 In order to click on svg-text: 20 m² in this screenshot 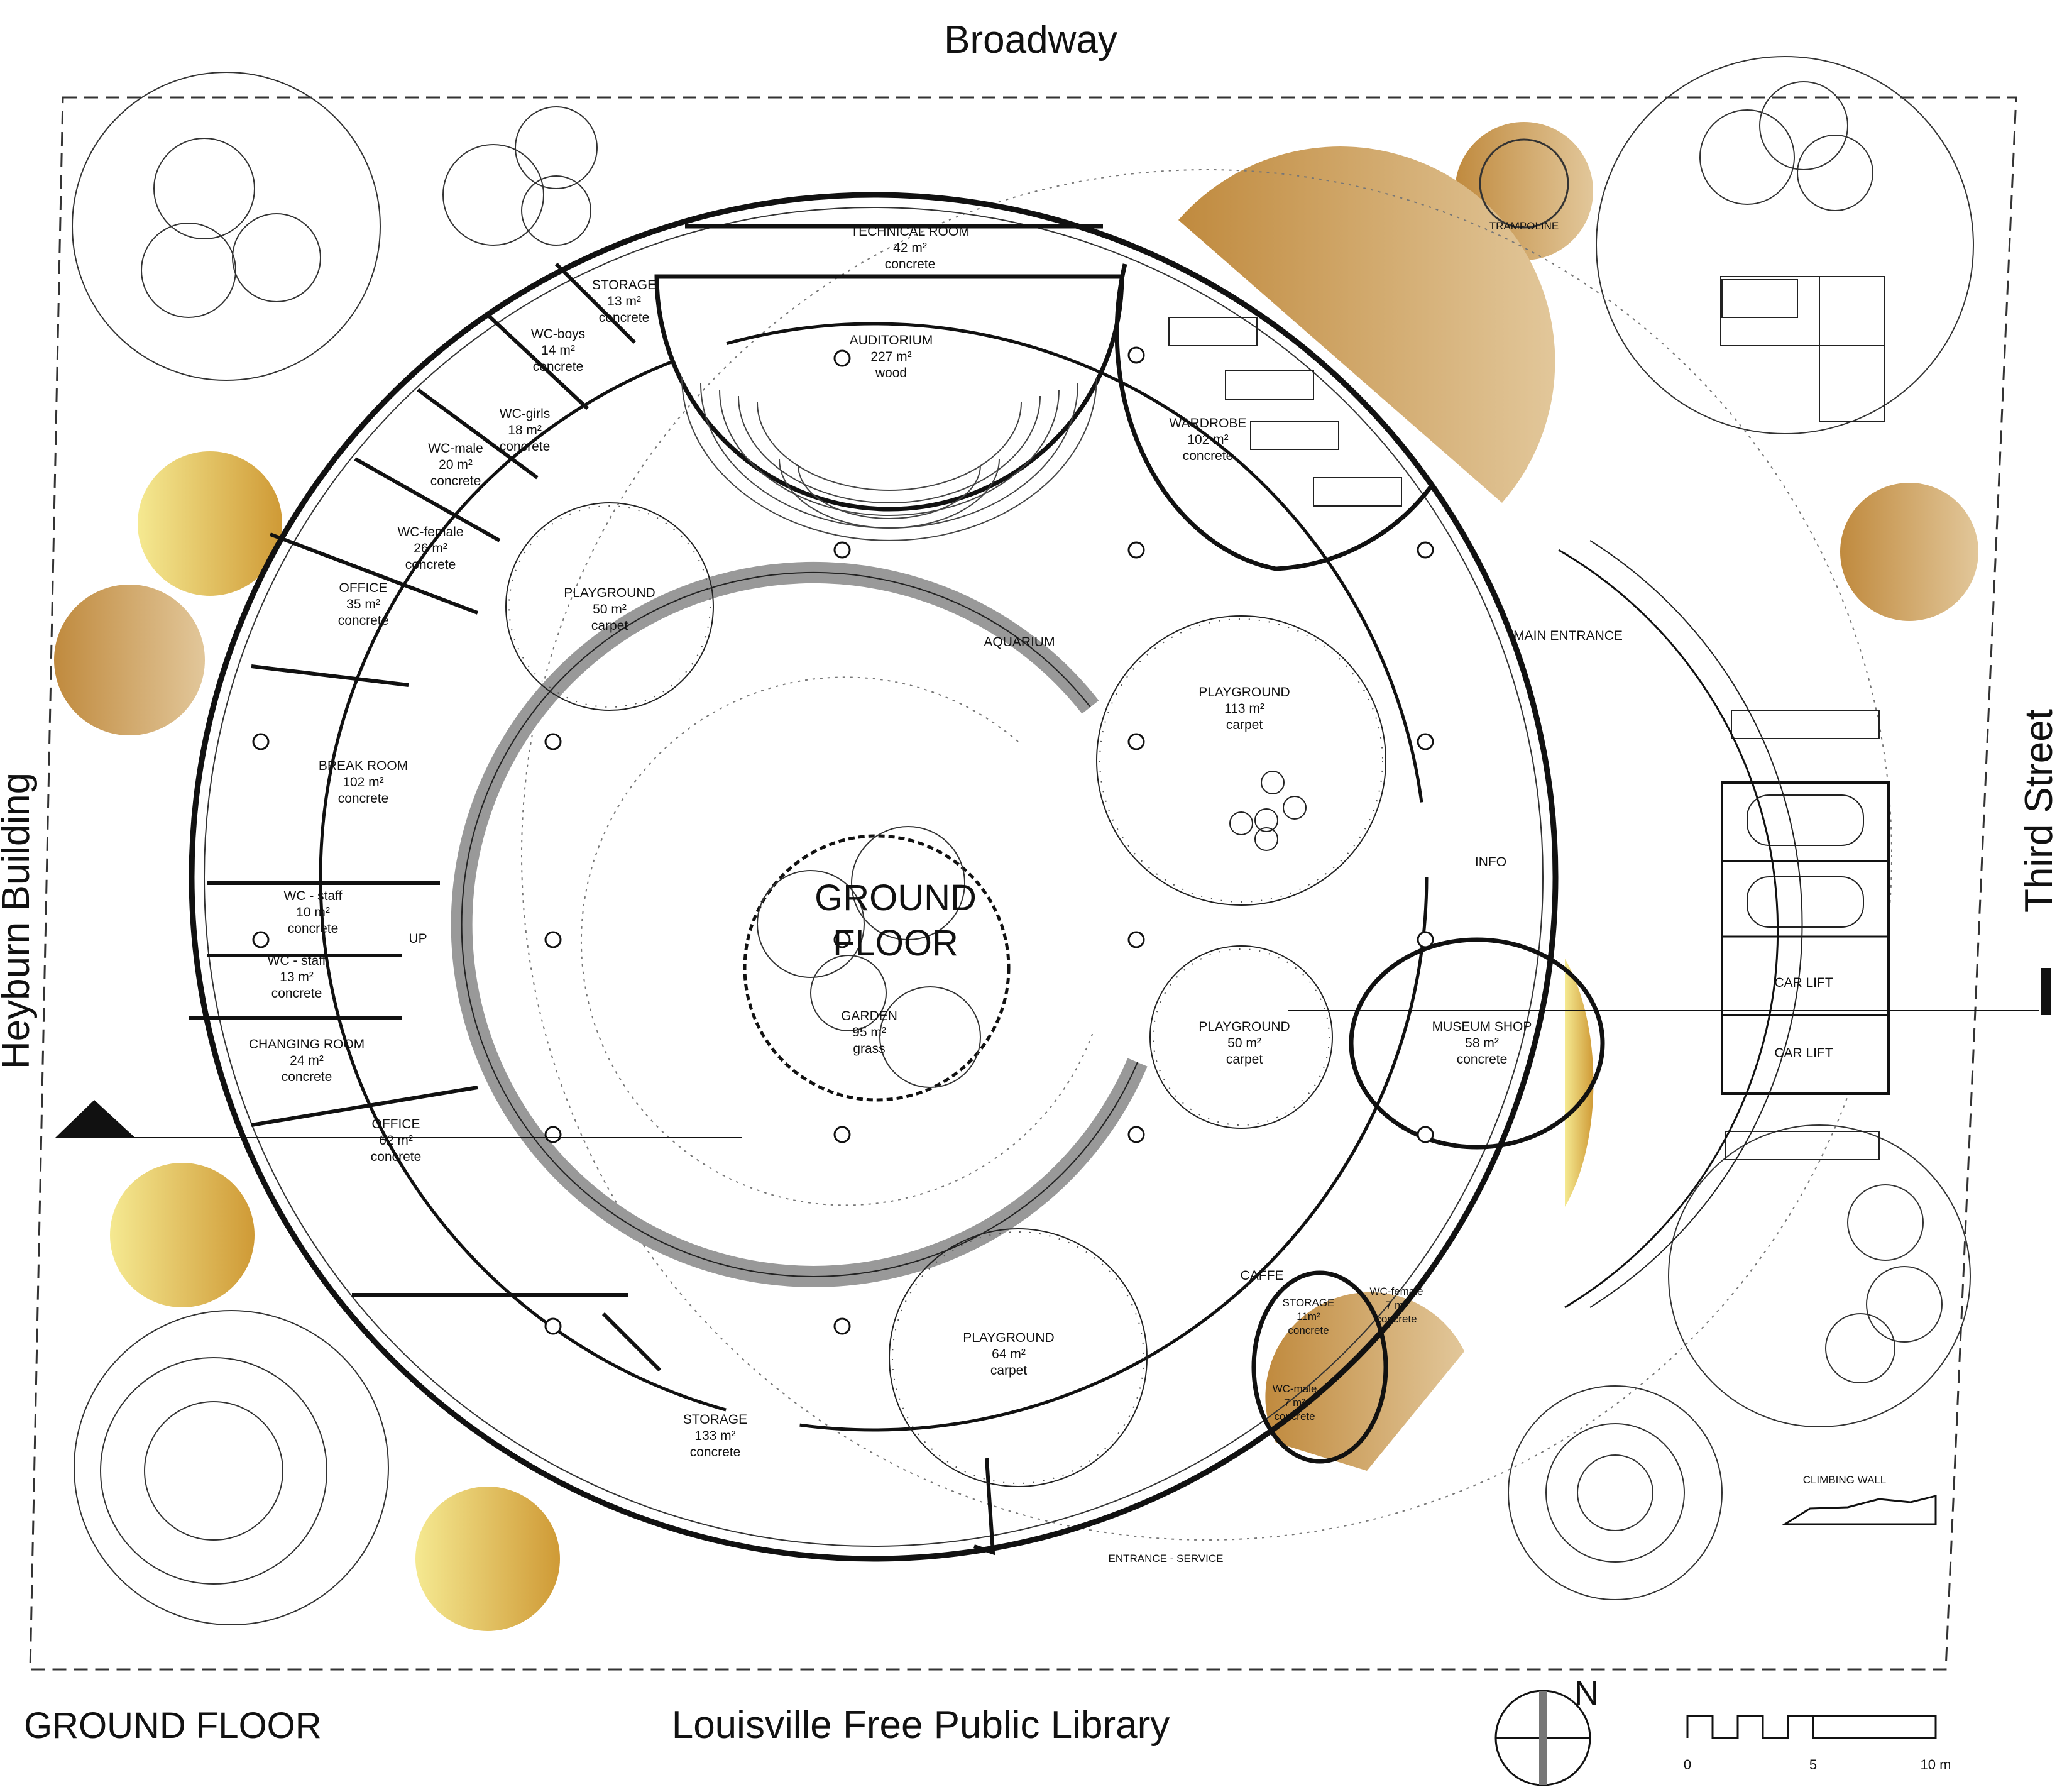, I will do `click(456, 465)`.